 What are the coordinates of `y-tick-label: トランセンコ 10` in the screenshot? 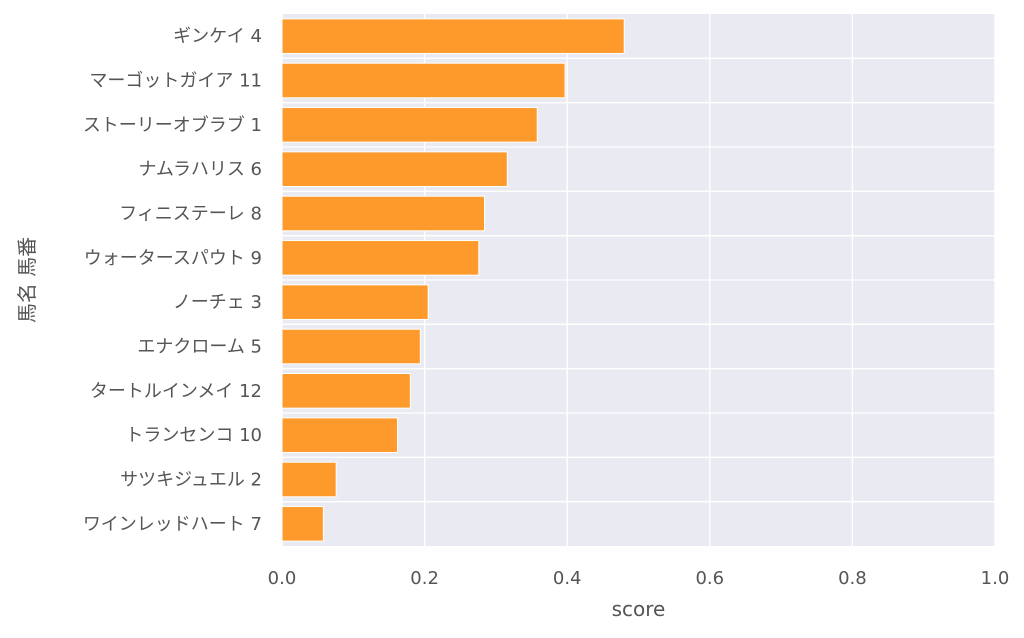 It's located at (193, 435).